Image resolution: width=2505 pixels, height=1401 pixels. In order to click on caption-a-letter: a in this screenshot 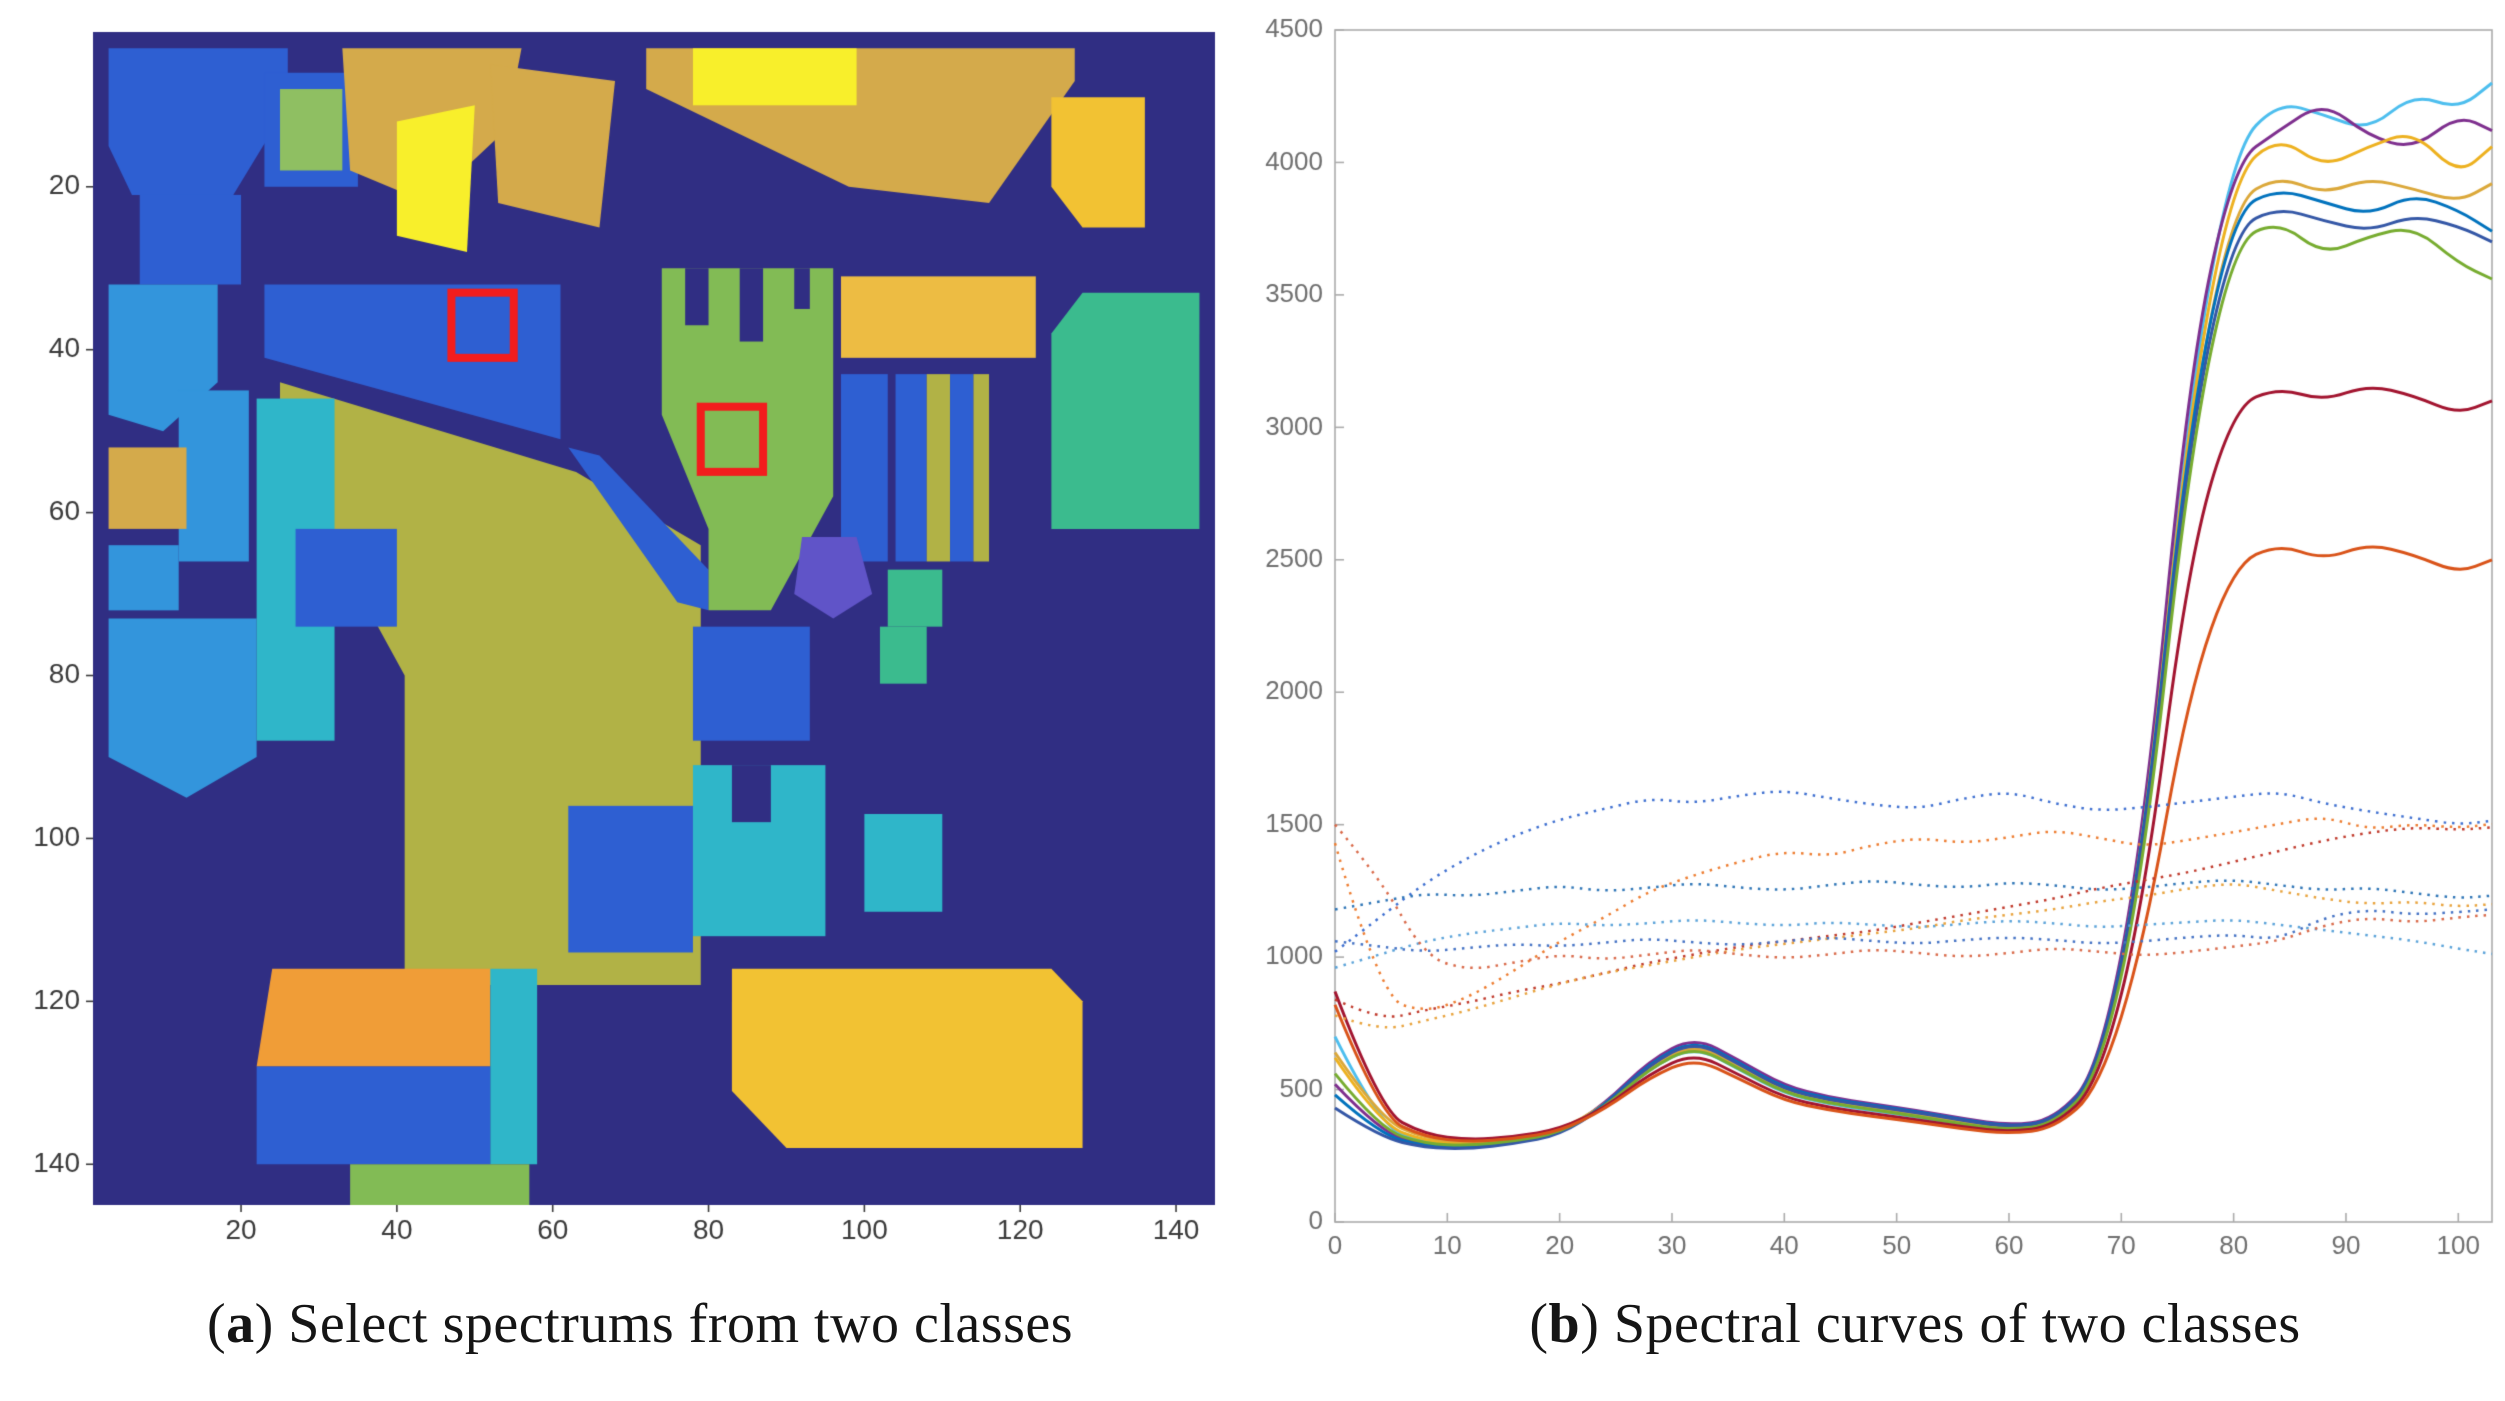, I will do `click(240, 1324)`.